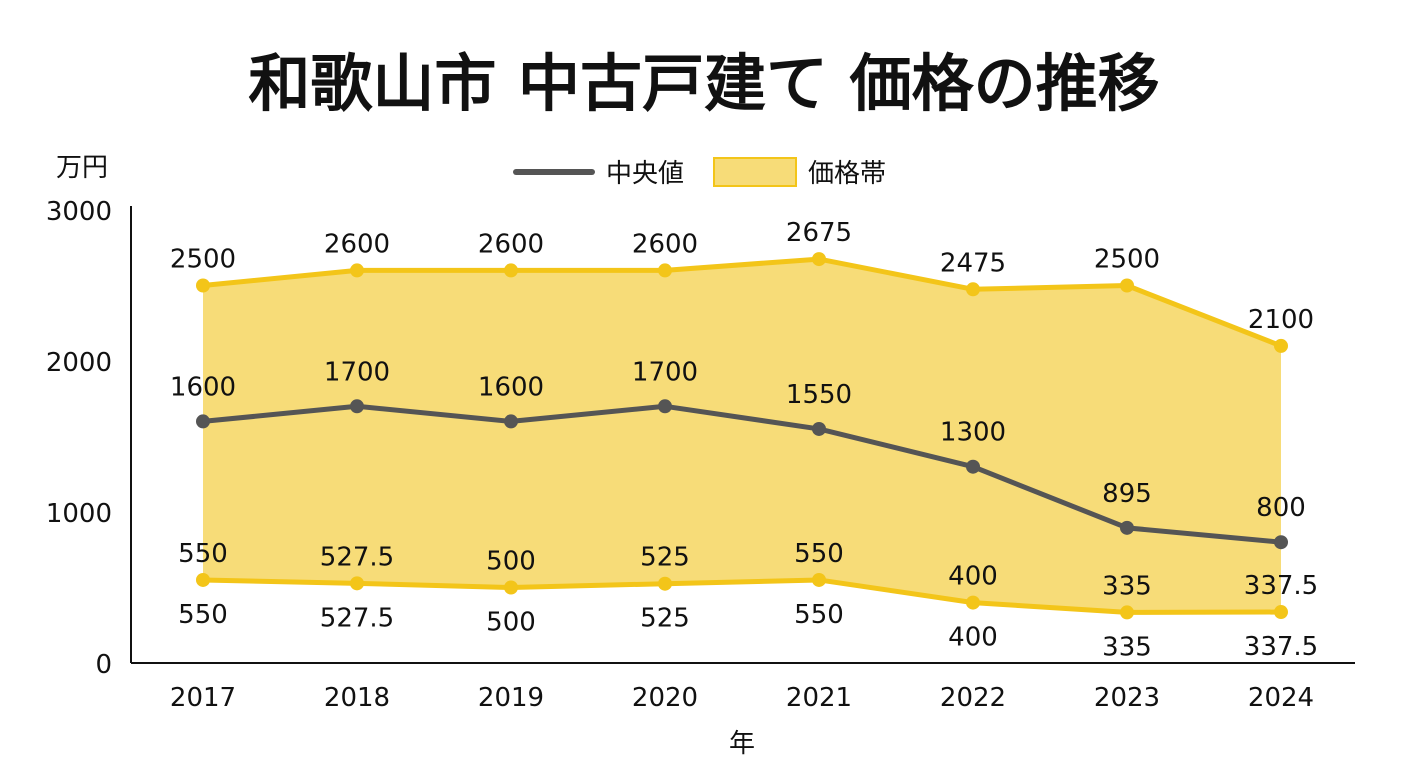 The width and height of the screenshot is (1408, 768). I want to click on x-tick-label: 2022, so click(973, 698).